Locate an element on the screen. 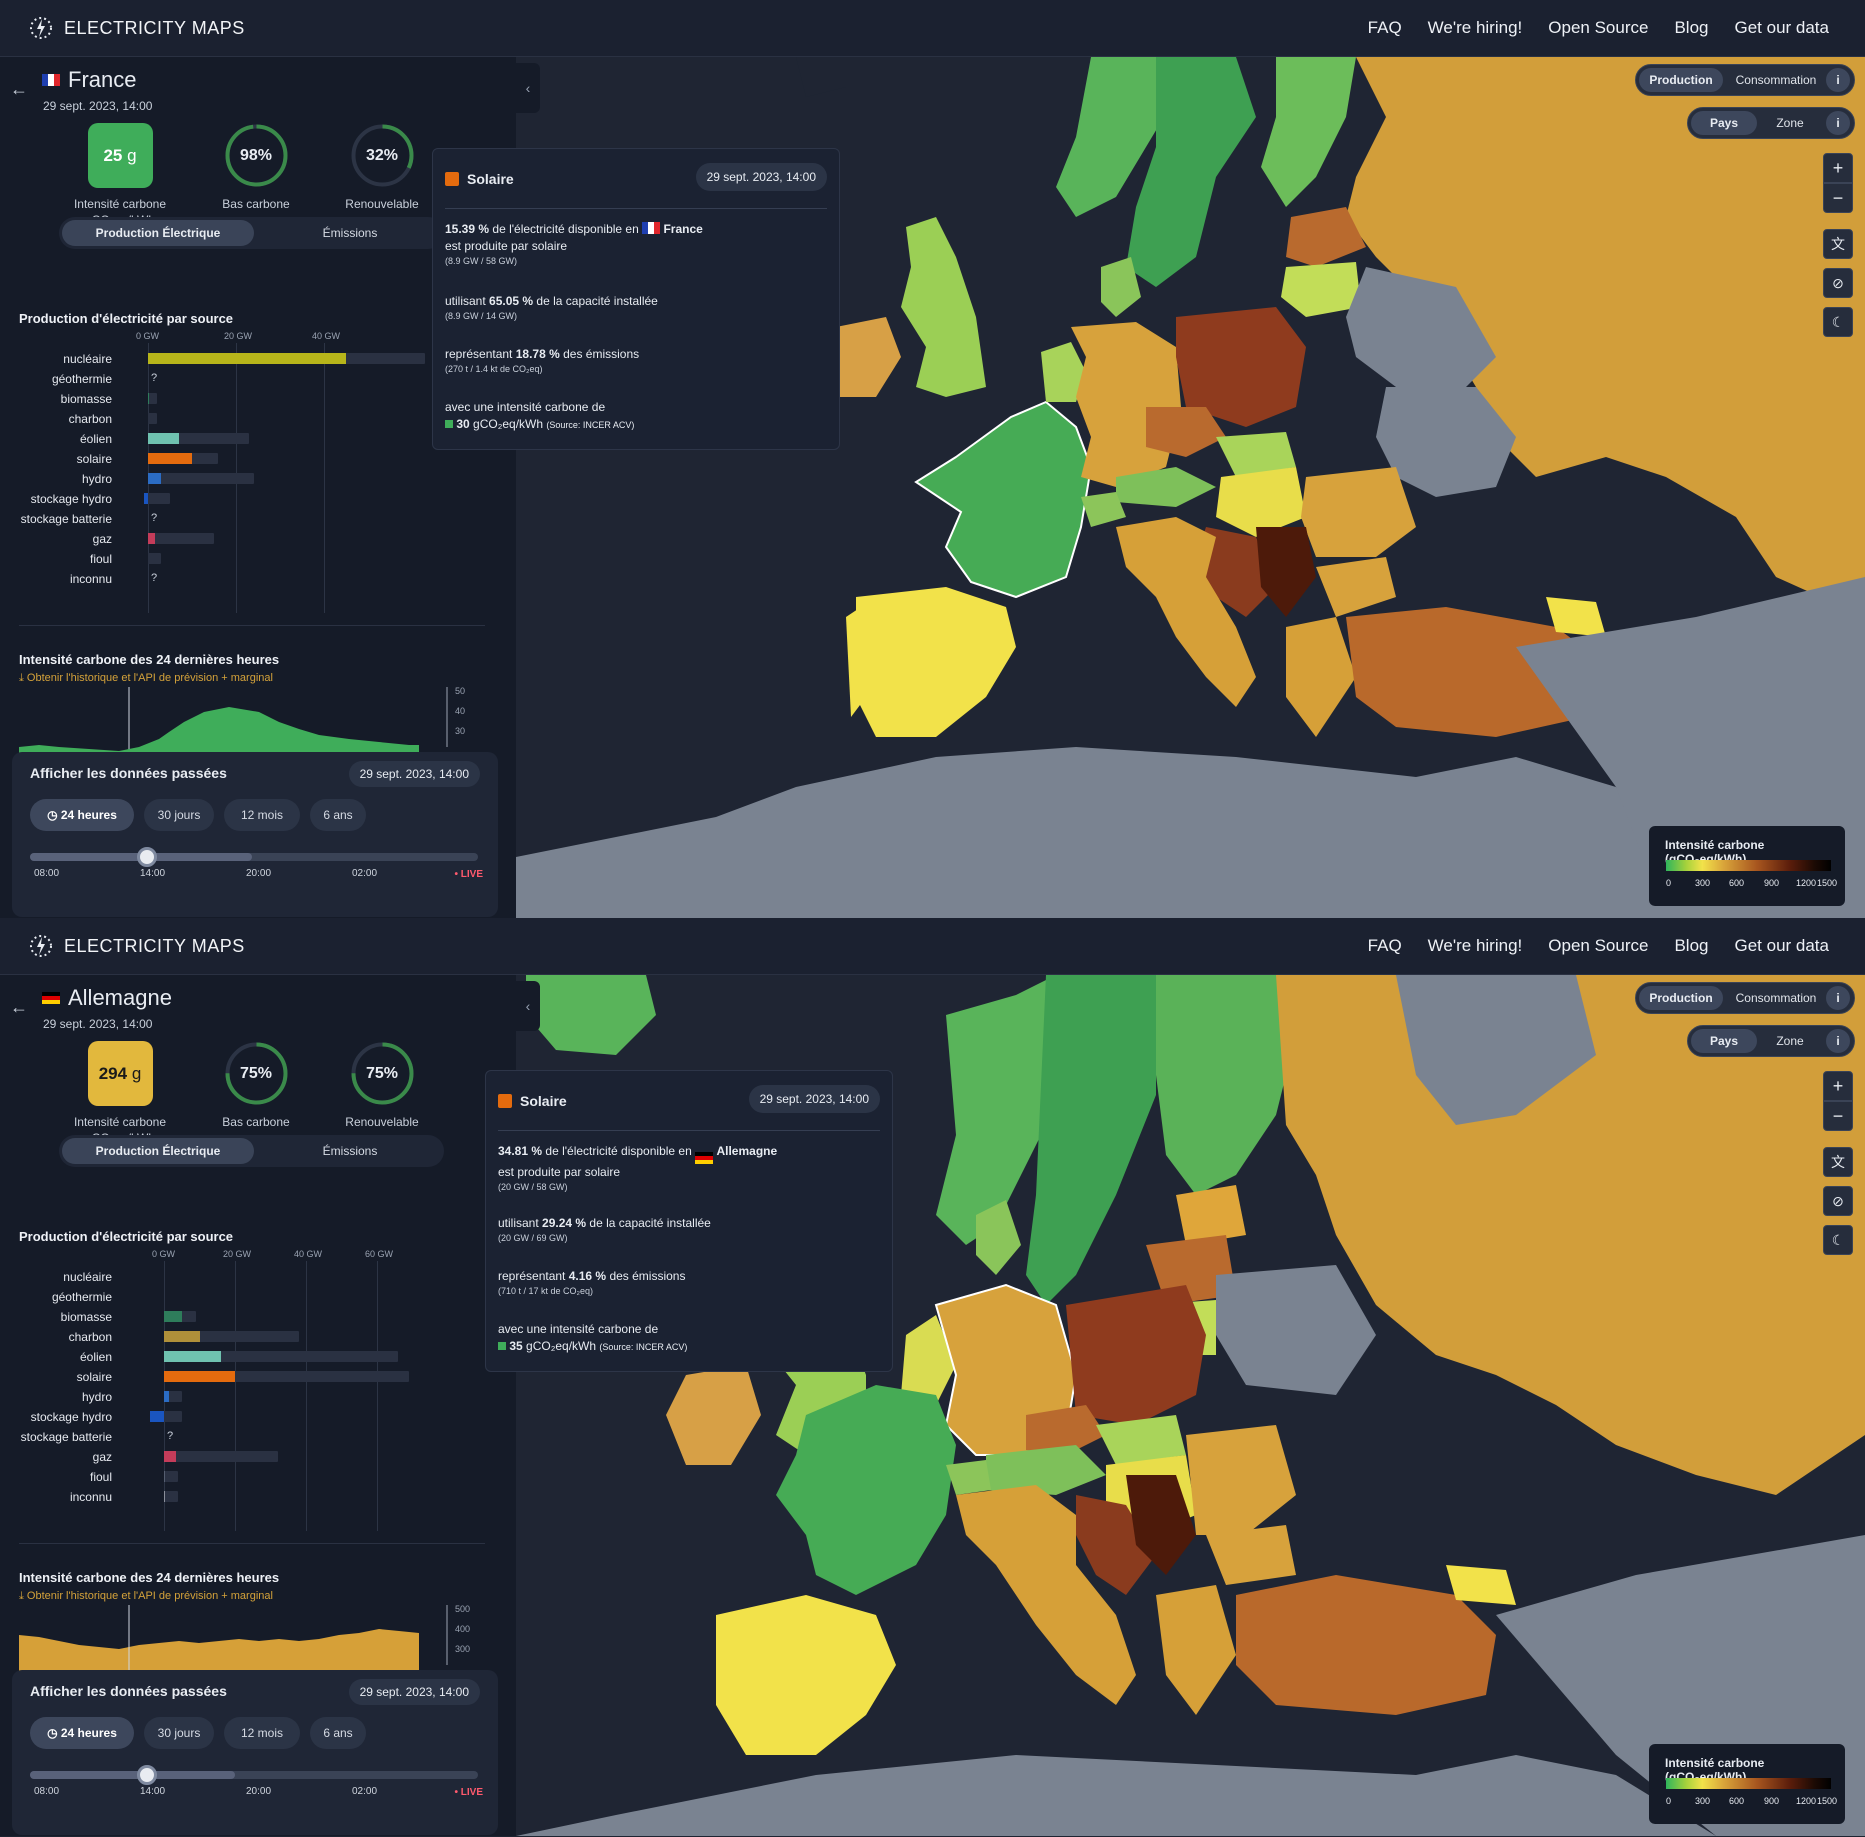  country-uk is located at coordinates (943, 307).